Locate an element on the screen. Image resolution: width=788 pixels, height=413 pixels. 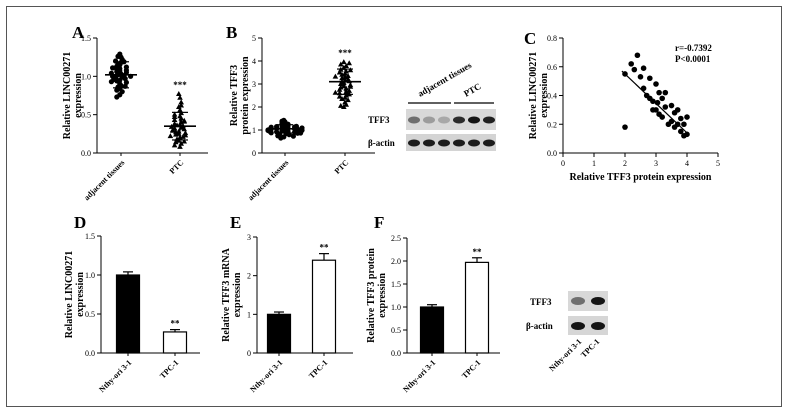
y-tick-label: 1.5 is located at coordinates (396, 284).